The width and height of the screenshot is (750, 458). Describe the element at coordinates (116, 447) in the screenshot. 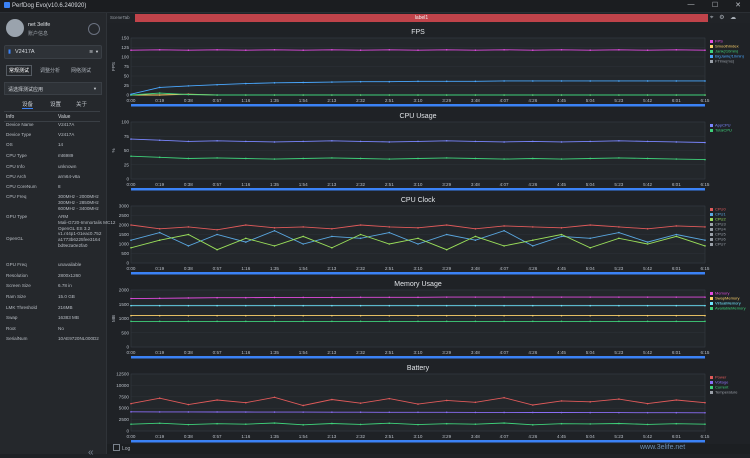

I see `log-checkbox` at that location.